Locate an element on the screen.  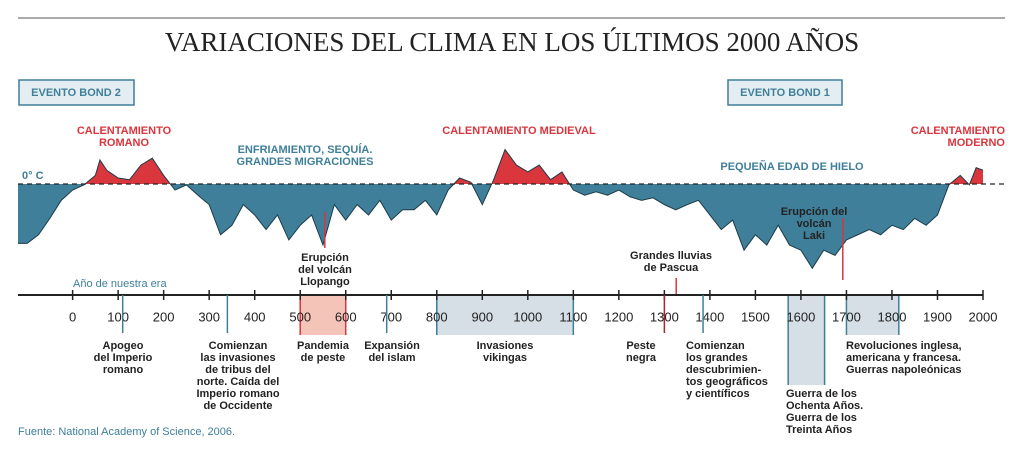
x-tick-label: 1500 is located at coordinates (755, 316).